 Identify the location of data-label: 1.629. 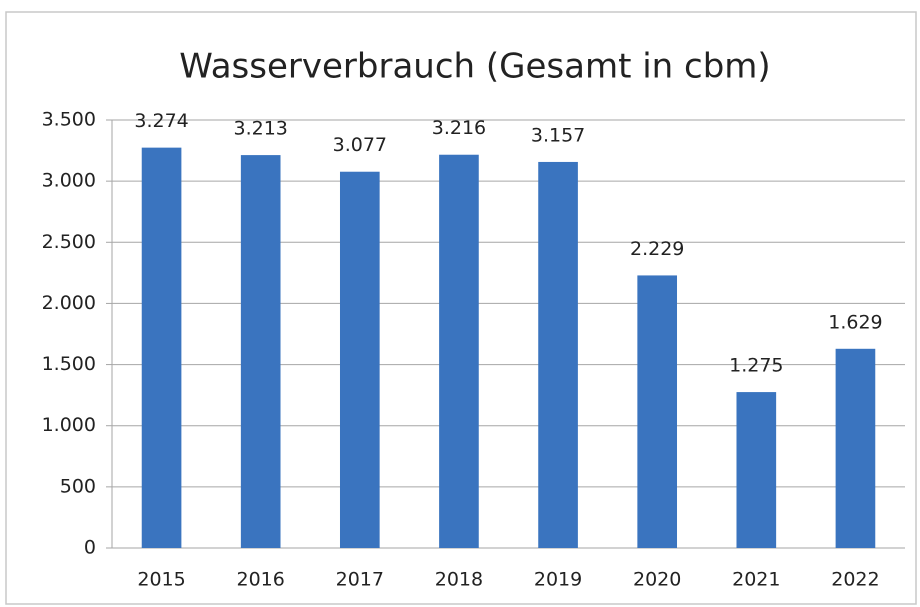
(855, 322).